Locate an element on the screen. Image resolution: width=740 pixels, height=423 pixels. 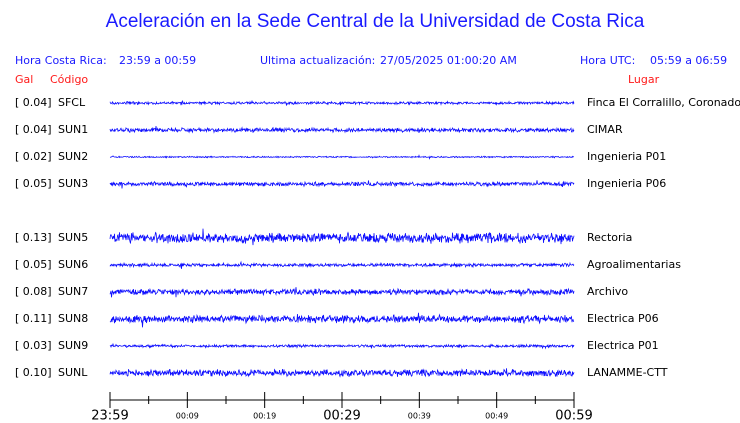
gal-value: [ 0.10] is located at coordinates (33, 372).